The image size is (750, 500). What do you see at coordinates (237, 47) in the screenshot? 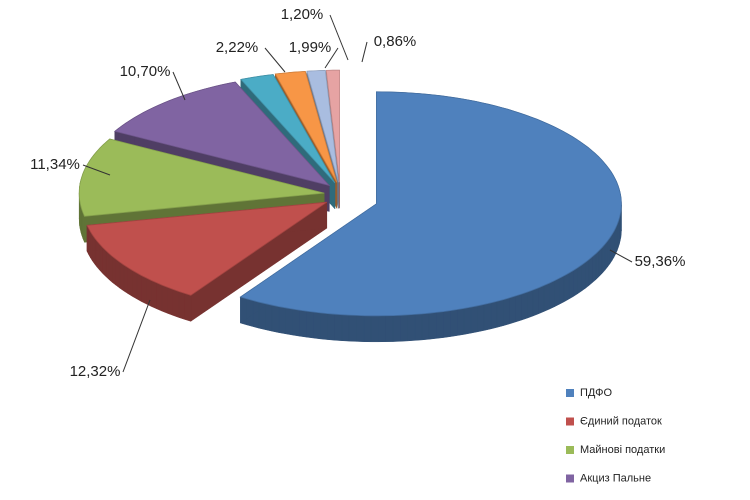
I see `data-label: 2,22%` at bounding box center [237, 47].